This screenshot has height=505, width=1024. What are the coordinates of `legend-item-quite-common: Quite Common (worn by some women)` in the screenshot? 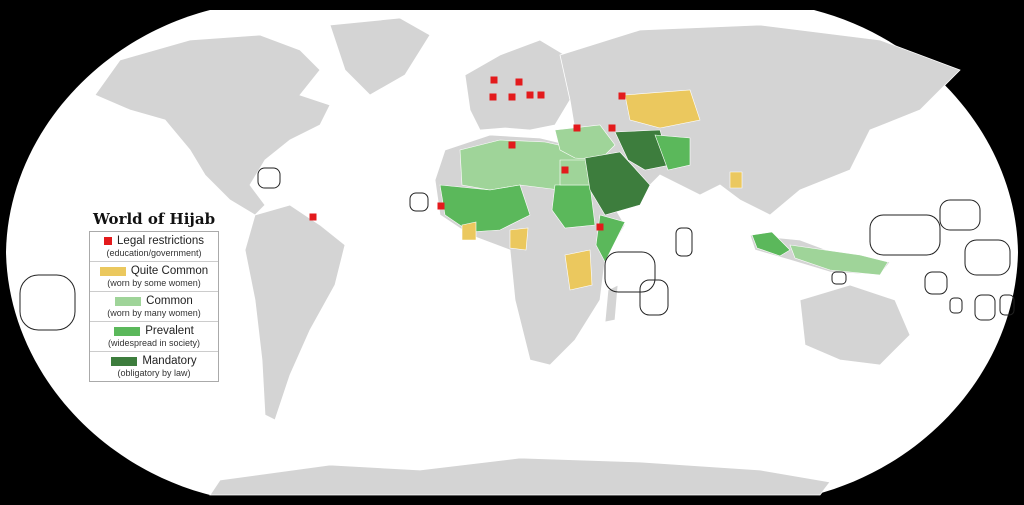 It's located at (154, 276).